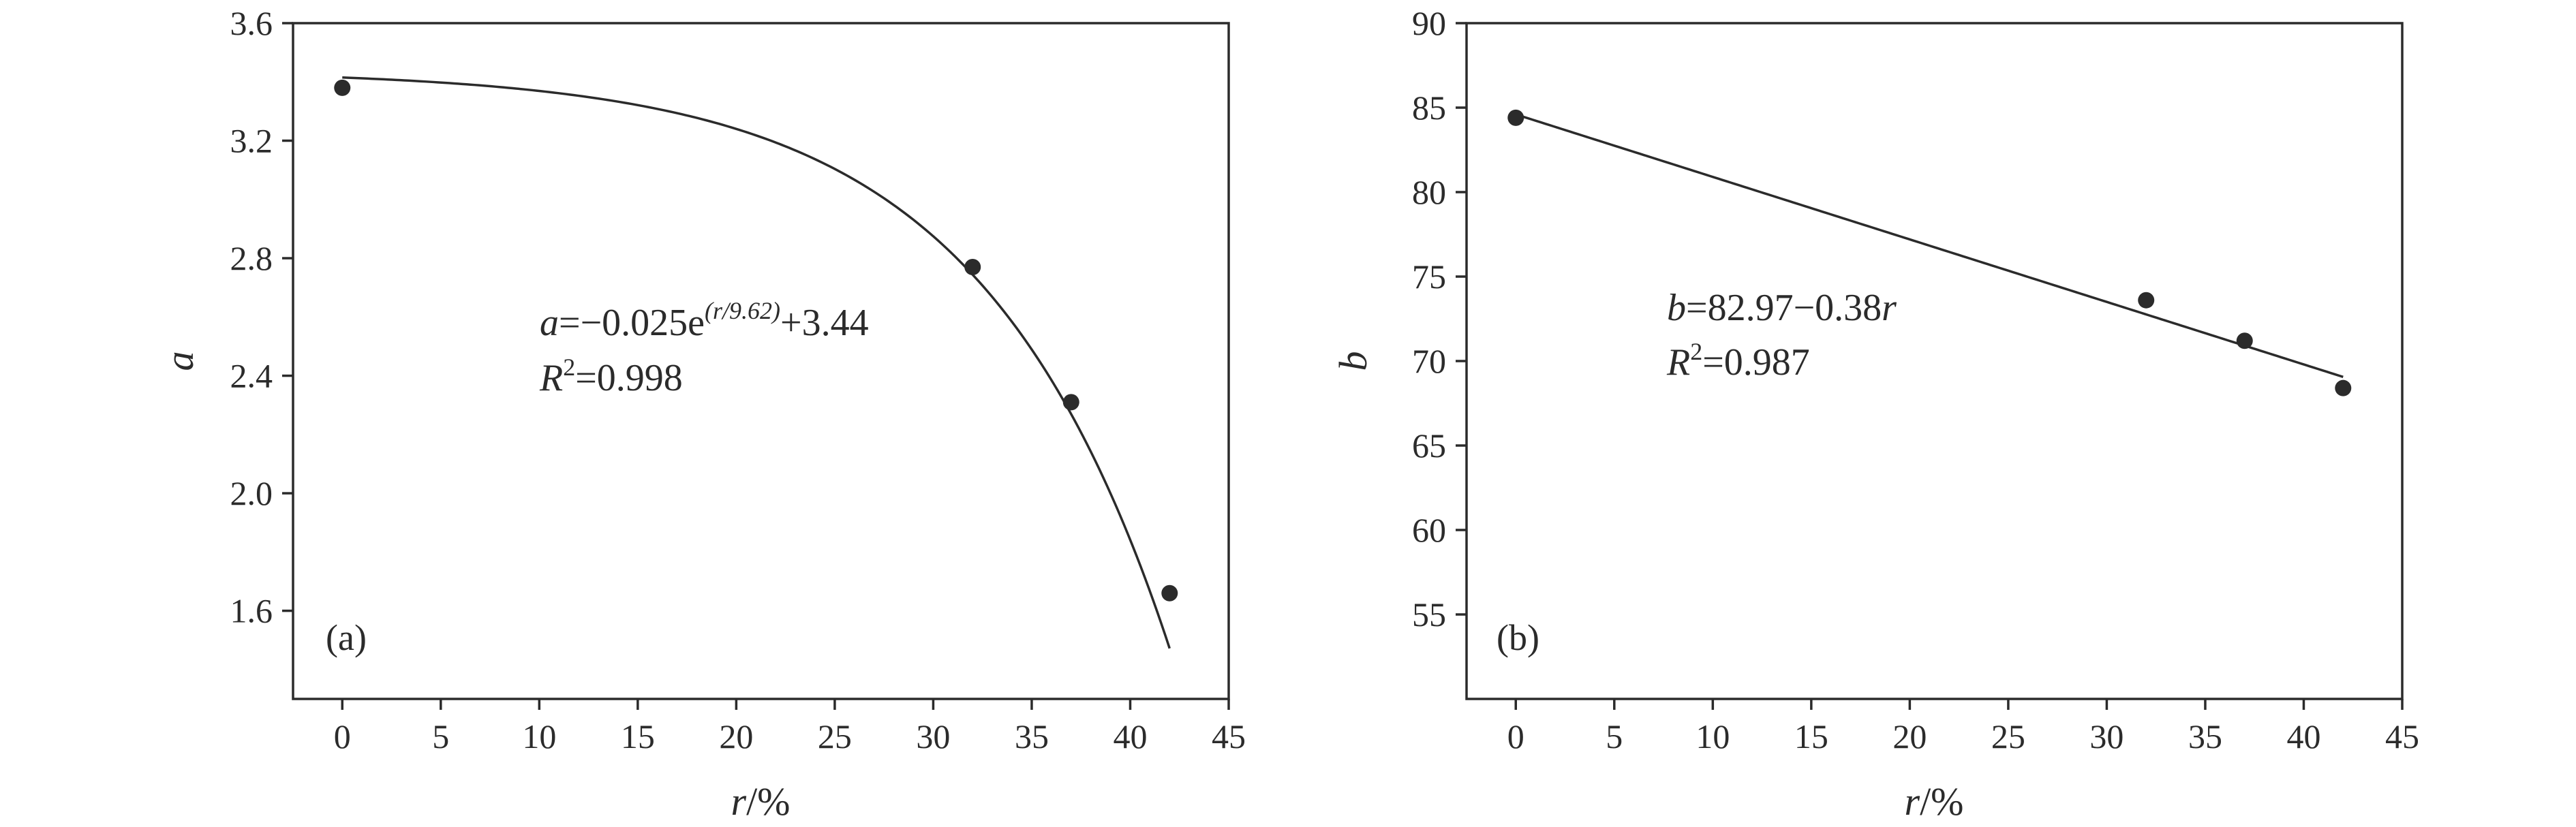  I want to click on panel-a-x-tick-label: 25, so click(835, 736).